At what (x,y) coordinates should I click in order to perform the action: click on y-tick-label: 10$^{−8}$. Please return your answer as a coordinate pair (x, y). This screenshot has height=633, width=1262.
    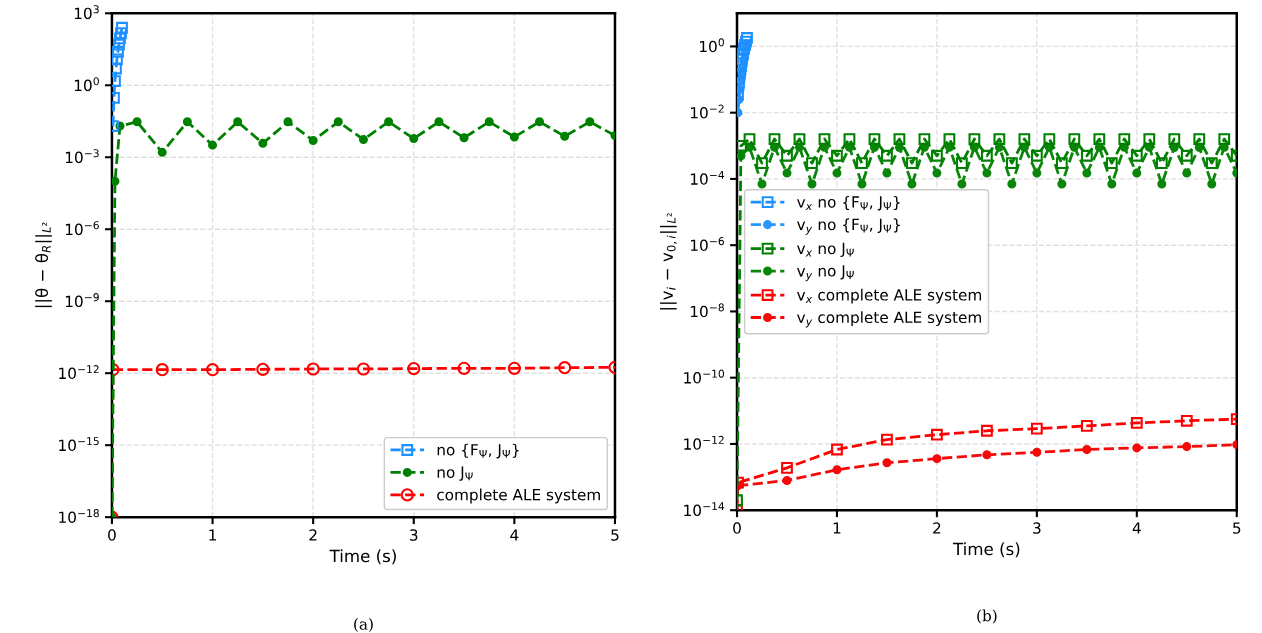
    Looking at the image, I should click on (707, 310).